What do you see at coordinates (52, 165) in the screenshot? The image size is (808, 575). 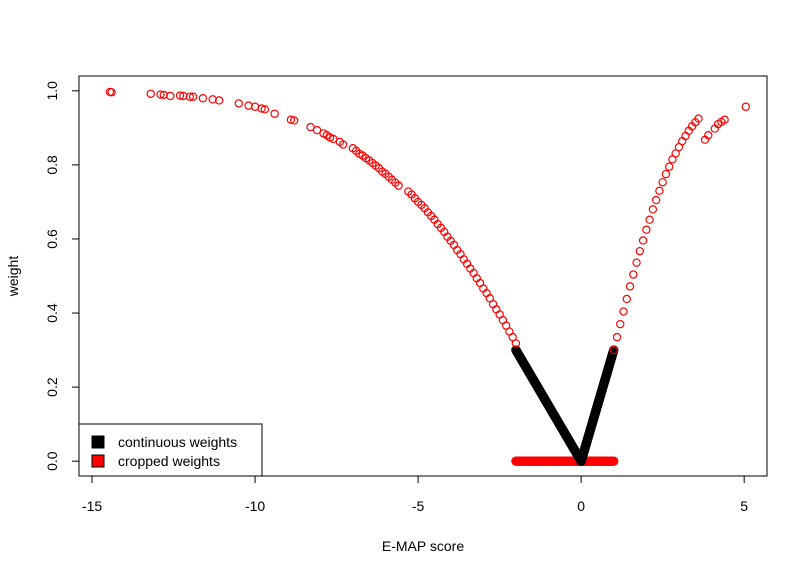 I see `y-tick-label: 0.8` at bounding box center [52, 165].